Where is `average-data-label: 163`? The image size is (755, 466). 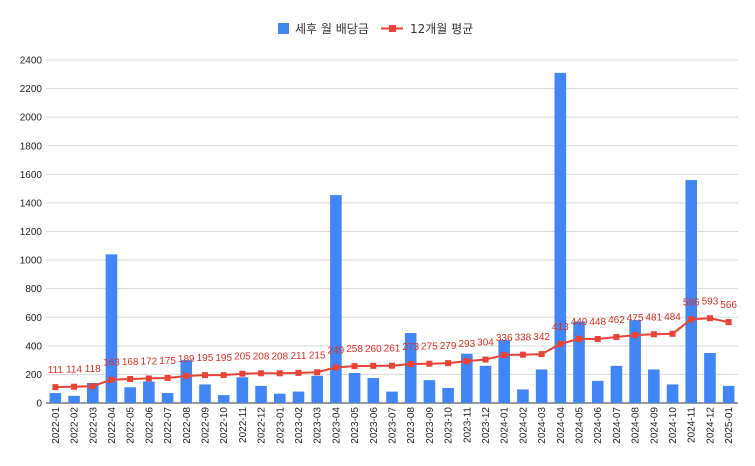
average-data-label: 163 is located at coordinates (111, 363).